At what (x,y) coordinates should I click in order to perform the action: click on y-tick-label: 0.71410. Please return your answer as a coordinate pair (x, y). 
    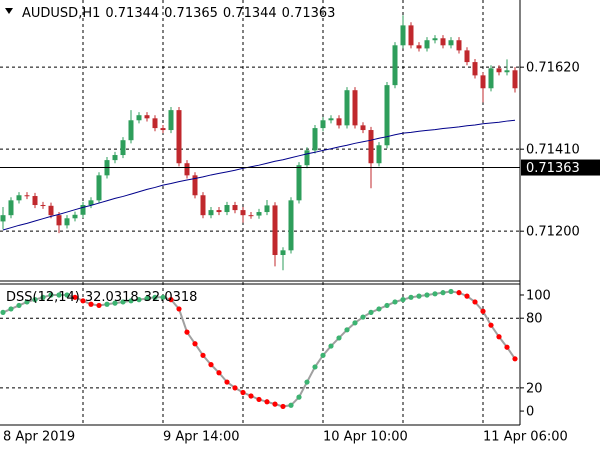
    Looking at the image, I should click on (553, 150).